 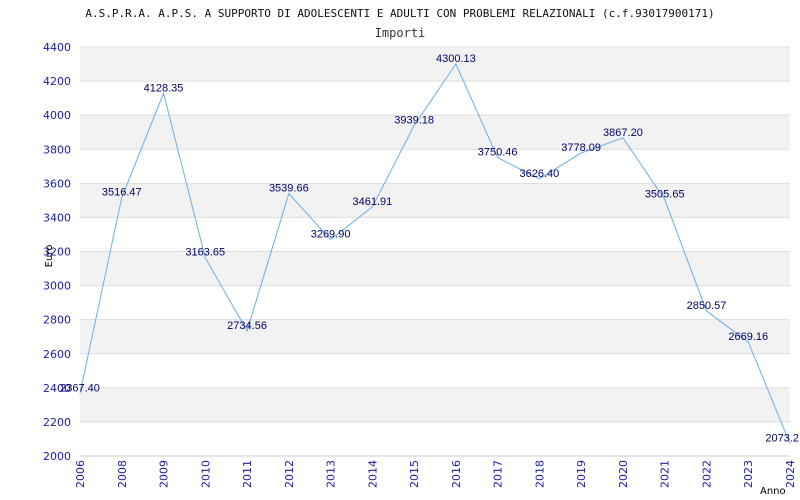 What do you see at coordinates (498, 153) in the screenshot?
I see `data-label: 3750.46` at bounding box center [498, 153].